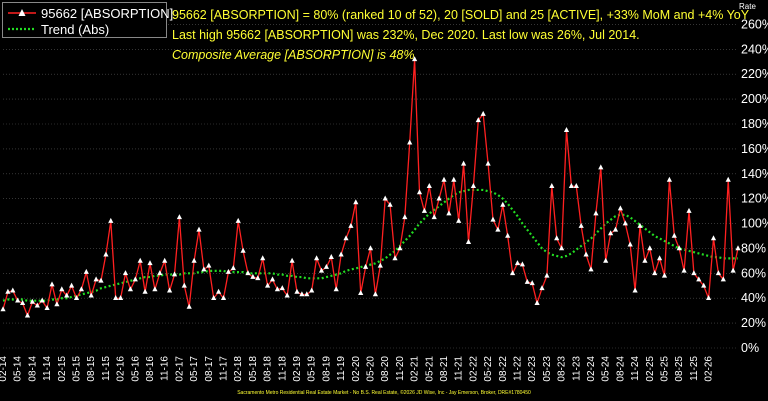 The height and width of the screenshot is (401, 768). I want to click on x-tick-label: 08-21, so click(444, 369).